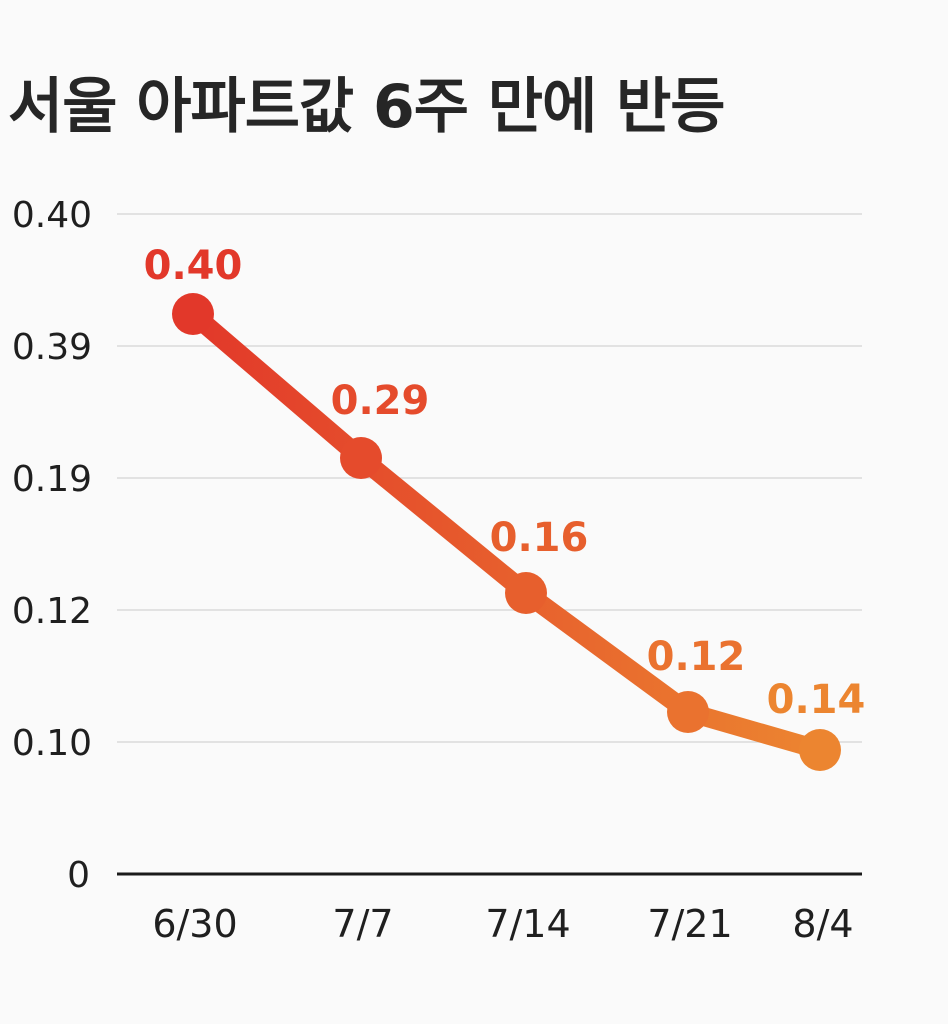 Image resolution: width=948 pixels, height=1024 pixels. What do you see at coordinates (78, 875) in the screenshot?
I see `y-tick-label: 0` at bounding box center [78, 875].